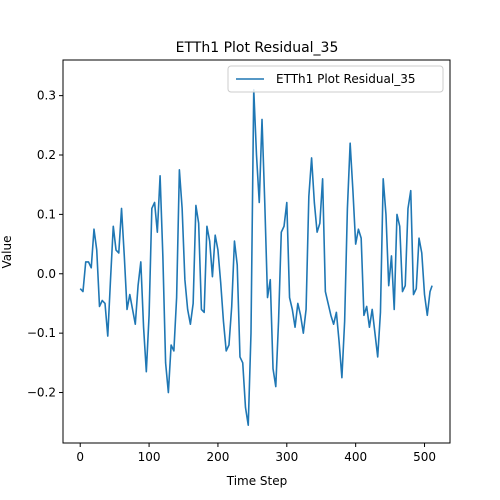 The image size is (500, 500). Describe the element at coordinates (257, 48) in the screenshot. I see `chart-title: ETTh1 Plot Residual_35` at that location.